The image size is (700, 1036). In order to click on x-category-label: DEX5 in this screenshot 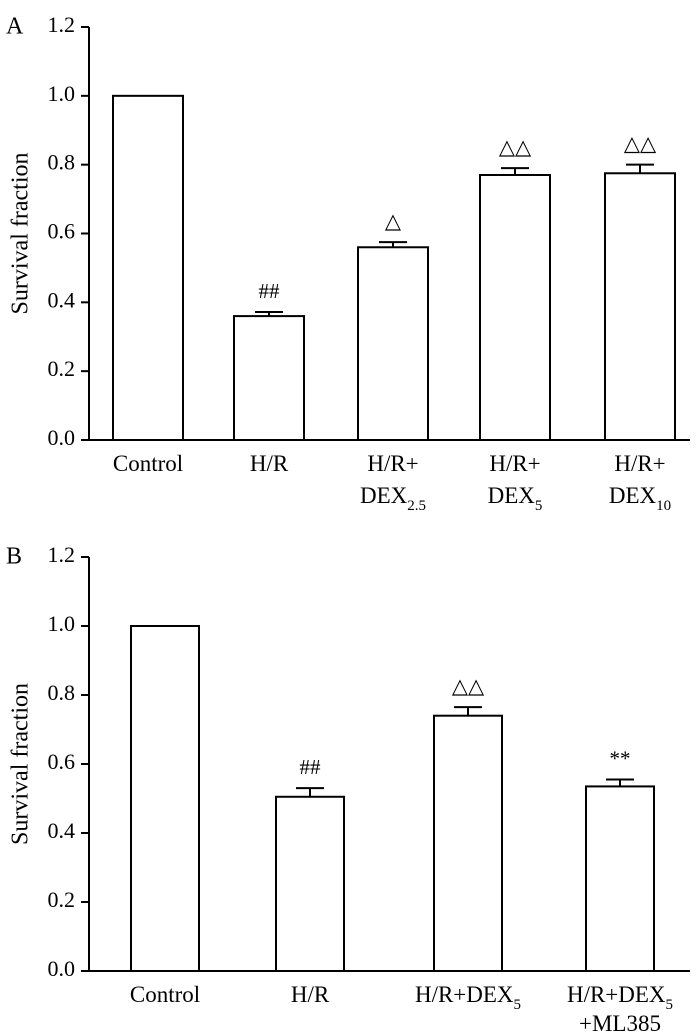, I will do `click(515, 498)`.